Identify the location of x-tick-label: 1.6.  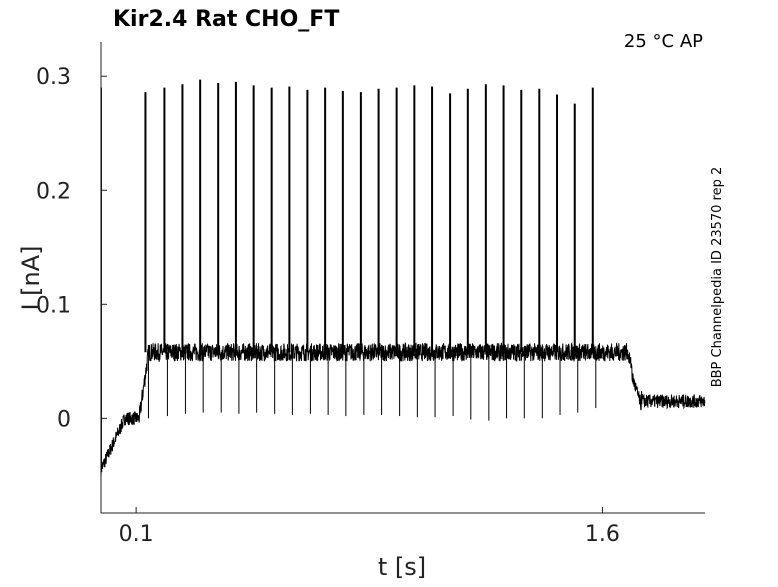
(602, 534).